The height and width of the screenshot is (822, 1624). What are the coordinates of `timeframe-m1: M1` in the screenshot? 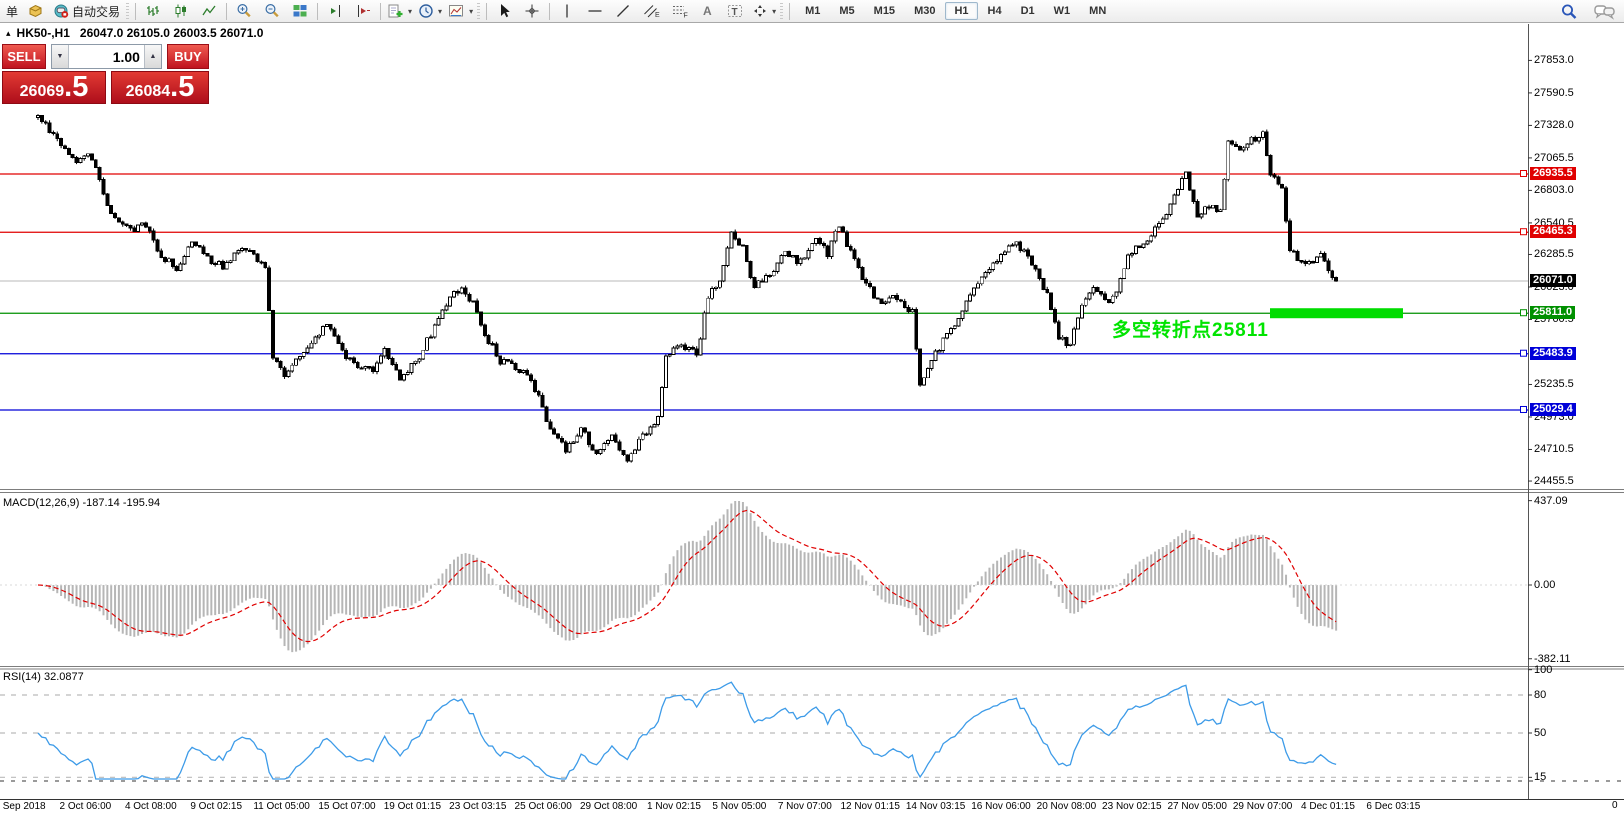 It's located at (813, 11).